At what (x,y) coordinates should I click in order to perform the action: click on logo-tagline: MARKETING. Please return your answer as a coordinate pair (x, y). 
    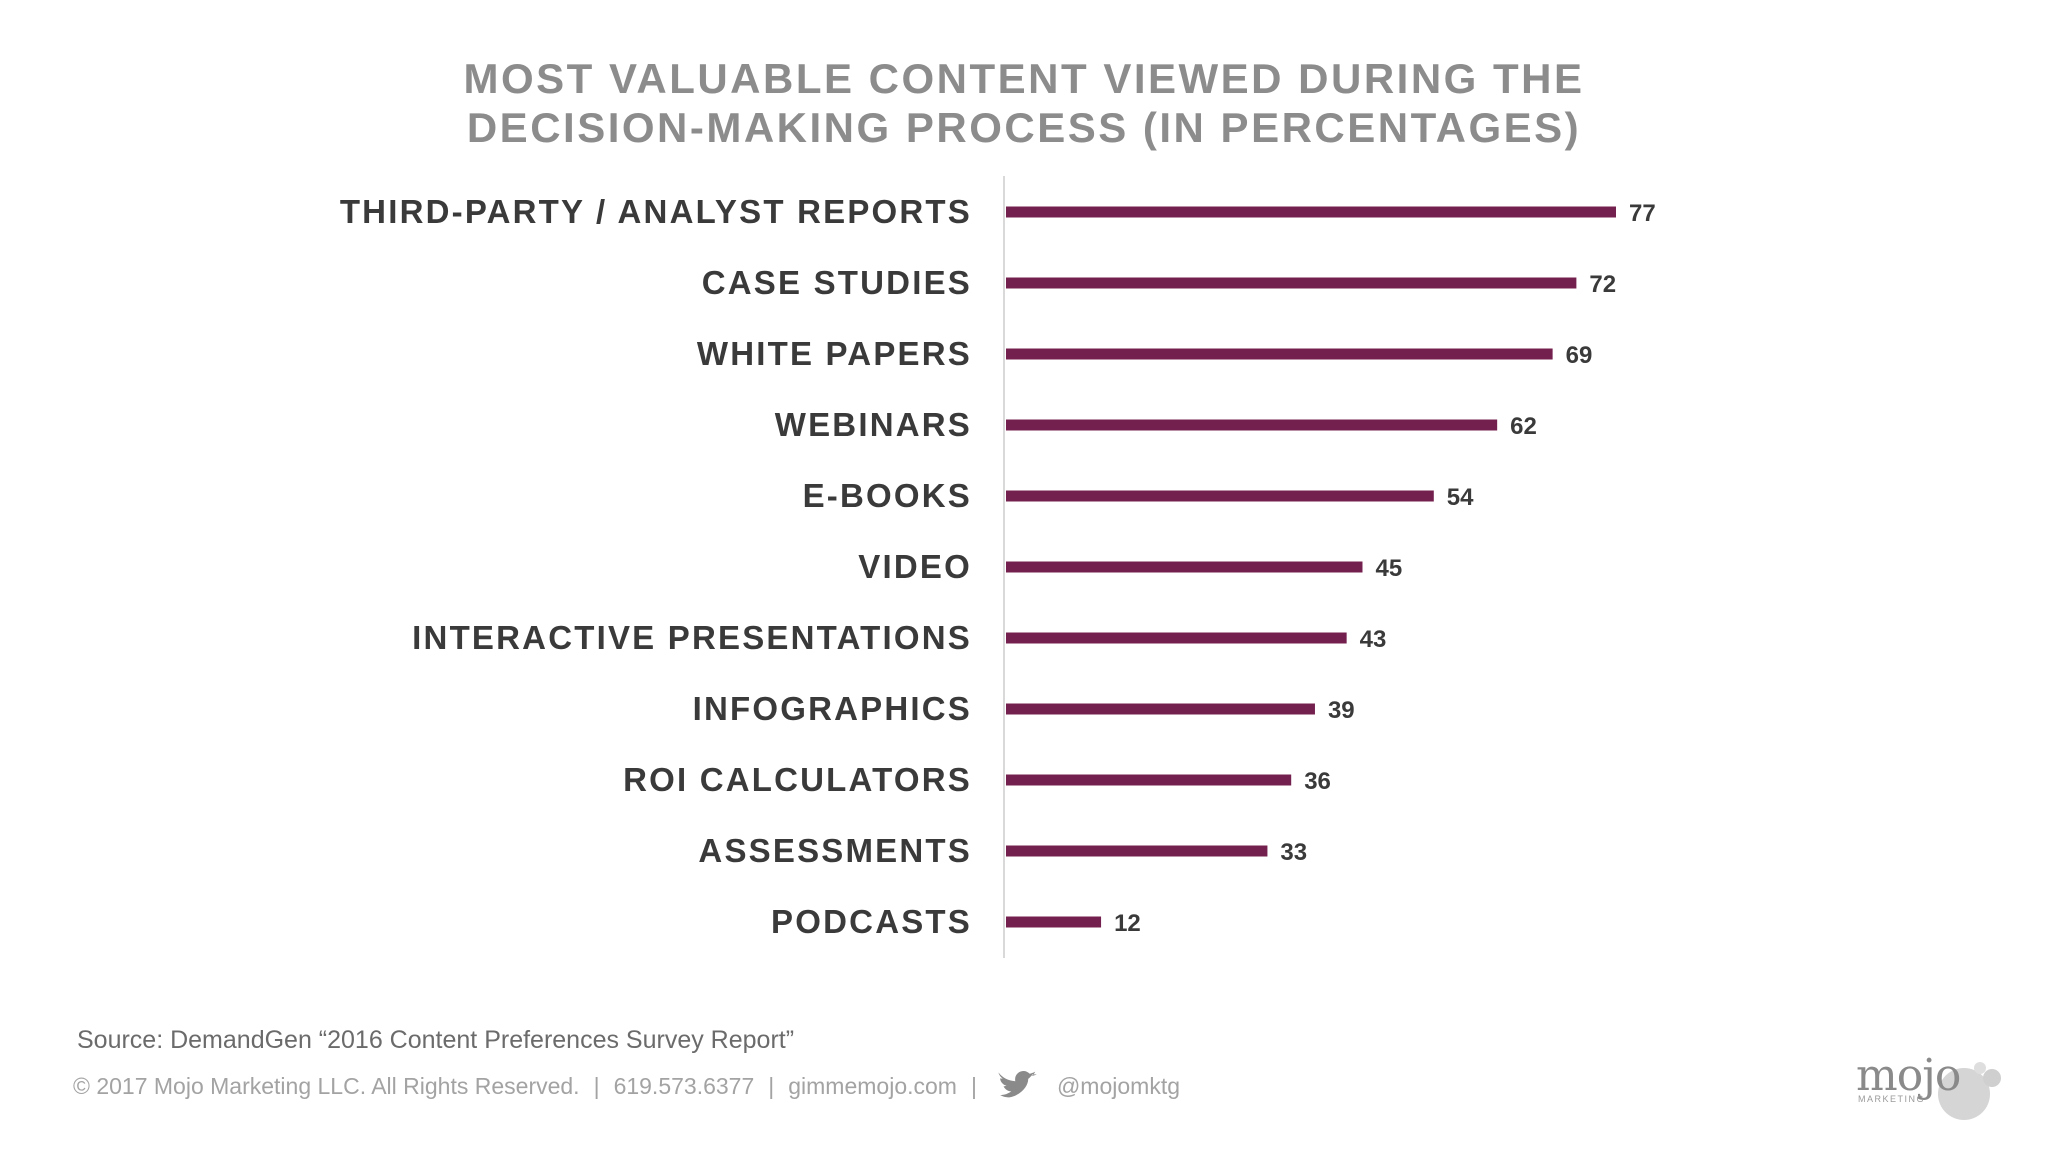
    Looking at the image, I should click on (1892, 1099).